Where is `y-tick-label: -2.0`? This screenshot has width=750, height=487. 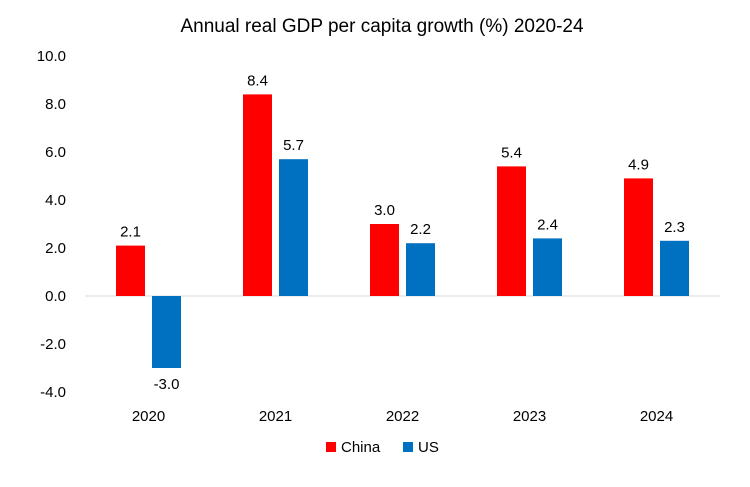 y-tick-label: -2.0 is located at coordinates (53, 344).